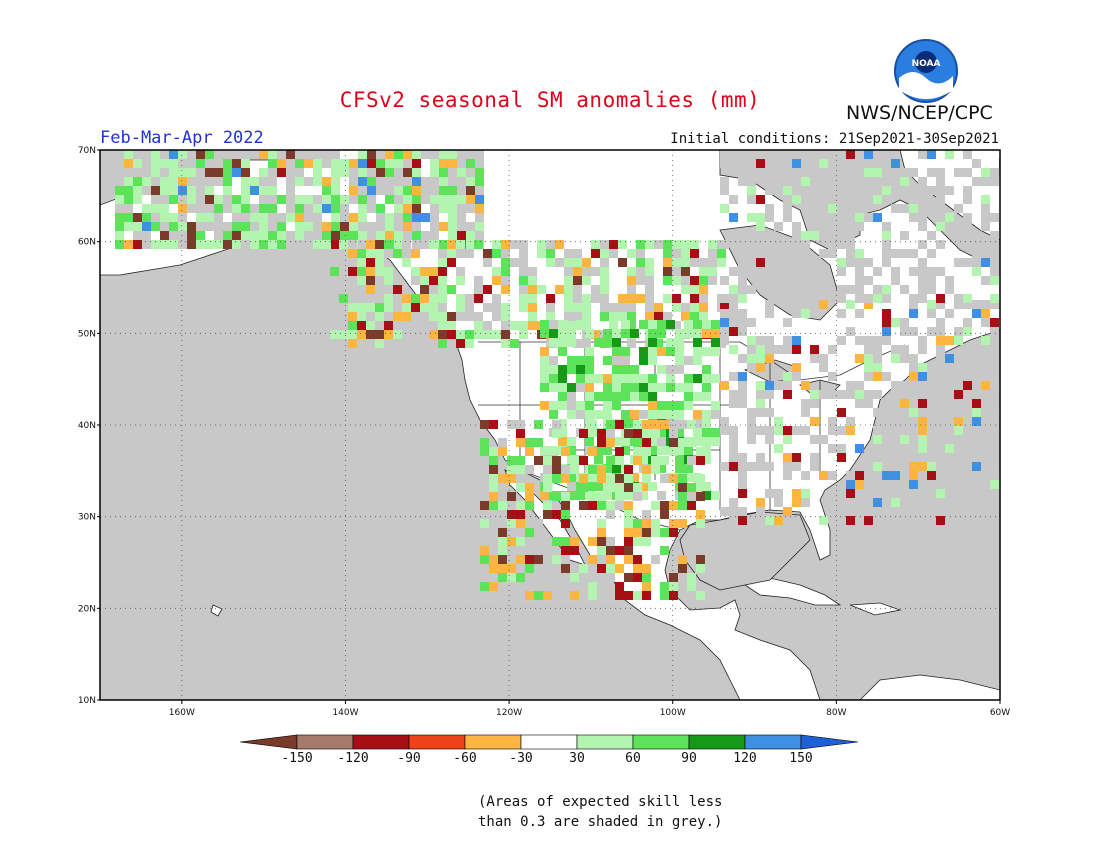 The width and height of the screenshot is (1100, 850). I want to click on color-legend: -150 -120 -90 -60 -30 30 60 90 120 150, so click(549, 750).